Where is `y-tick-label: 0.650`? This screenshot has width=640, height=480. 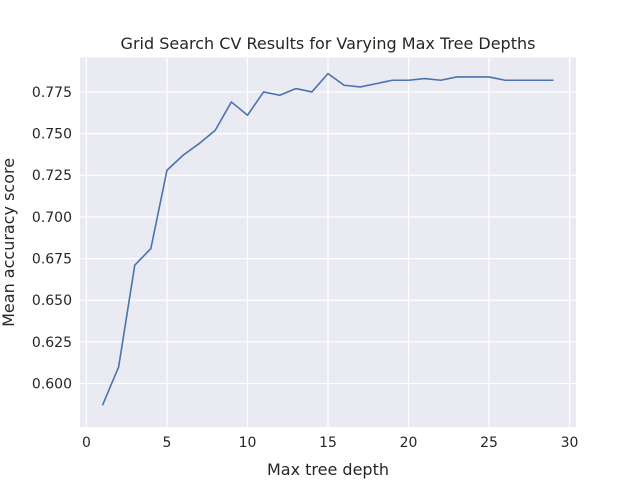
y-tick-label: 0.650 is located at coordinates (52, 301).